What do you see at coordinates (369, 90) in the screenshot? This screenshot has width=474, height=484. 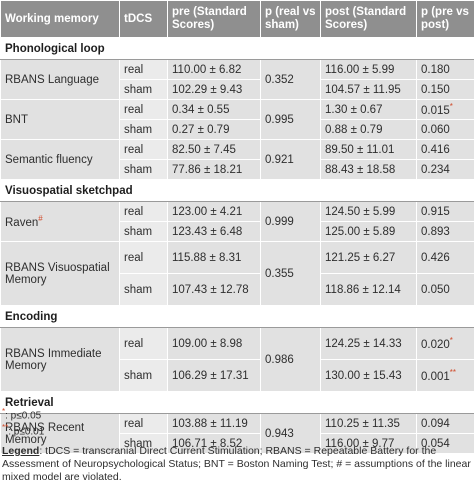 I see `post-cell: 104.57 ± 11.95` at bounding box center [369, 90].